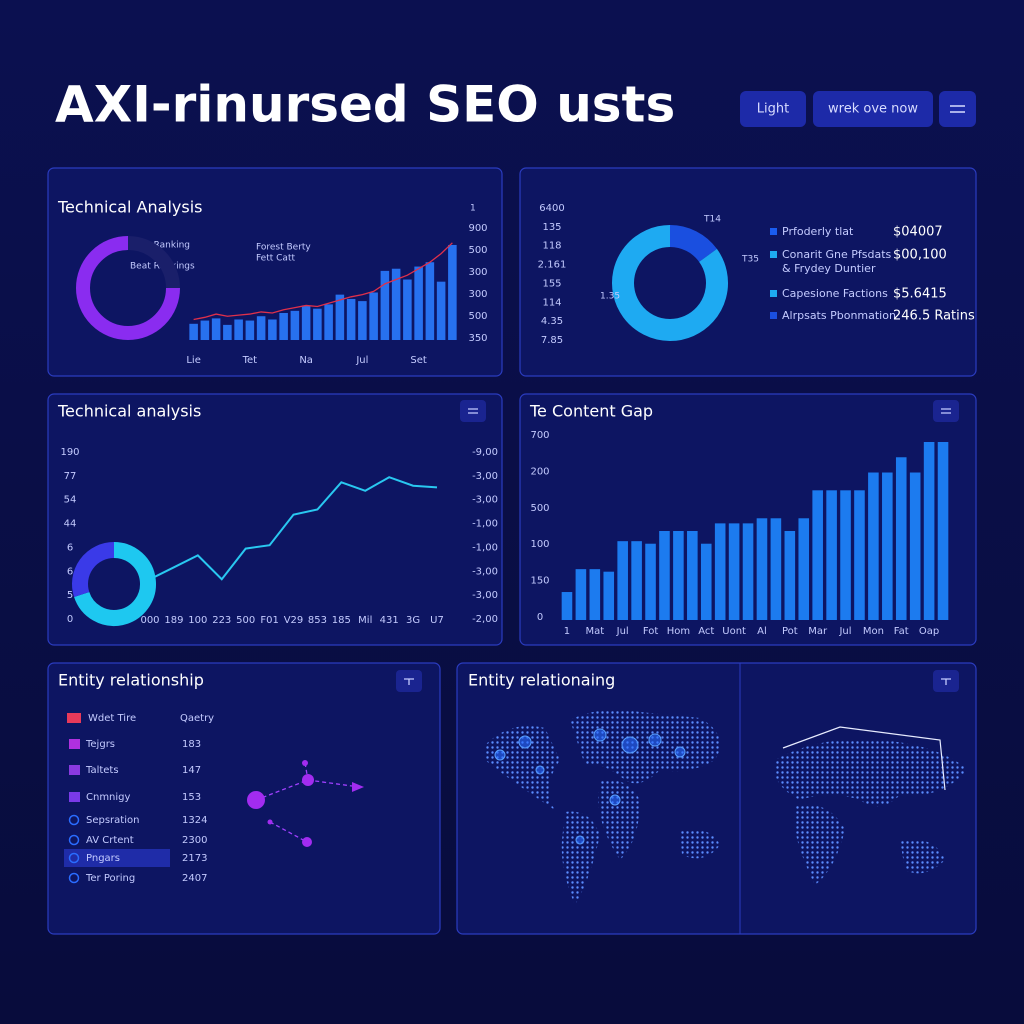  I want to click on annotation: T35, so click(750, 260).